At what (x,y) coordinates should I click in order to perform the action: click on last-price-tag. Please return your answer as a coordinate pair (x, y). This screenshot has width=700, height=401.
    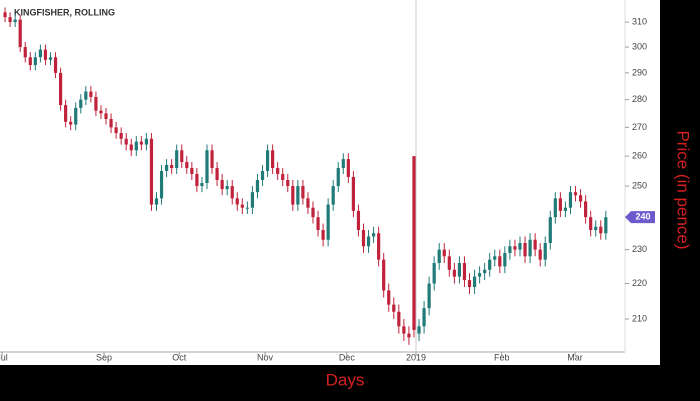
    Looking at the image, I should click on (640, 217).